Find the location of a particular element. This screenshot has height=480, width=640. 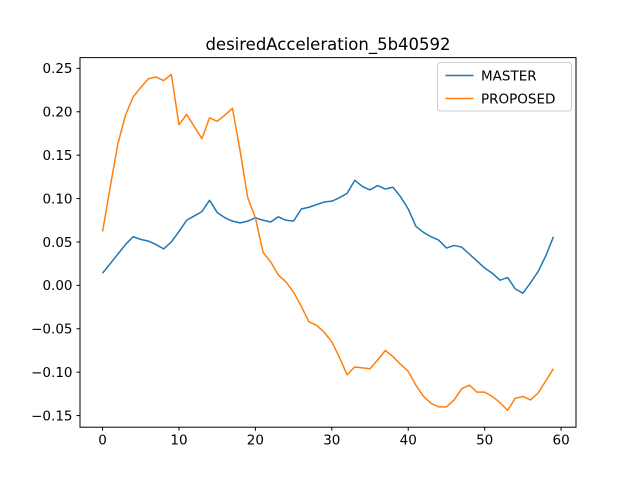

y-tick-label: 0.00 is located at coordinates (57, 286).